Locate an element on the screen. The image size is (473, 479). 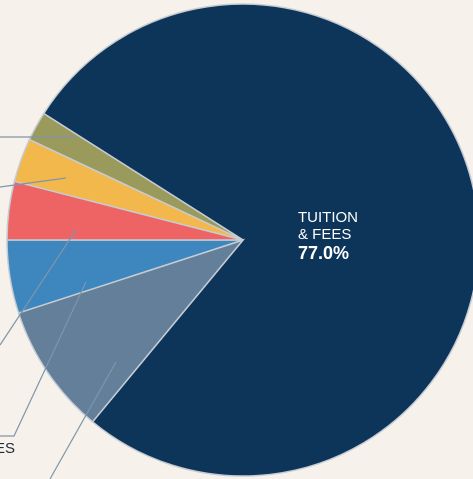
slice-label: & FEES is located at coordinates (324, 234).